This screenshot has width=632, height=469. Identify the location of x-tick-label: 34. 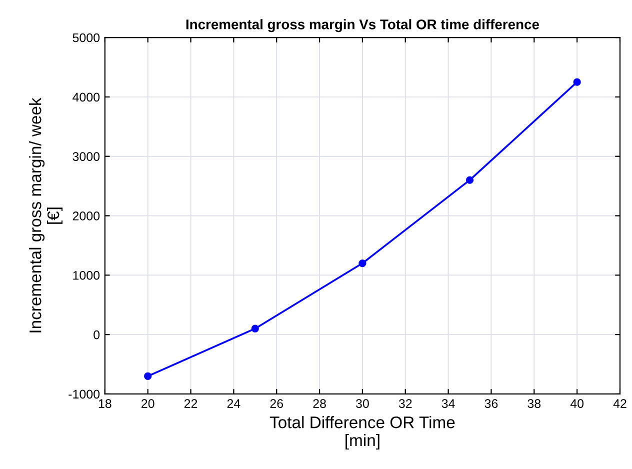
(448, 403).